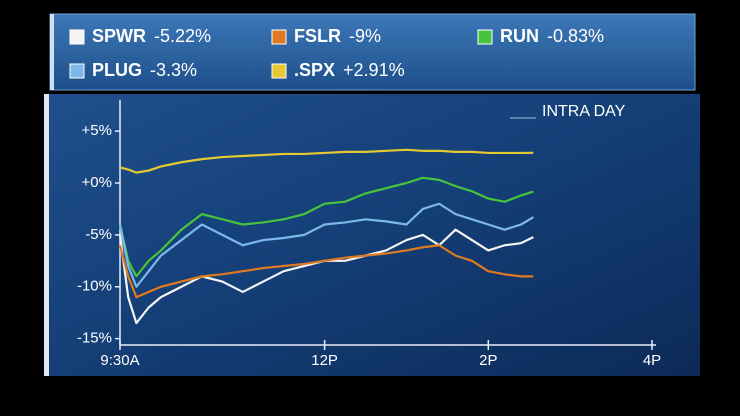  Describe the element at coordinates (314, 70) in the screenshot. I see `legend-label: .SPX` at that location.